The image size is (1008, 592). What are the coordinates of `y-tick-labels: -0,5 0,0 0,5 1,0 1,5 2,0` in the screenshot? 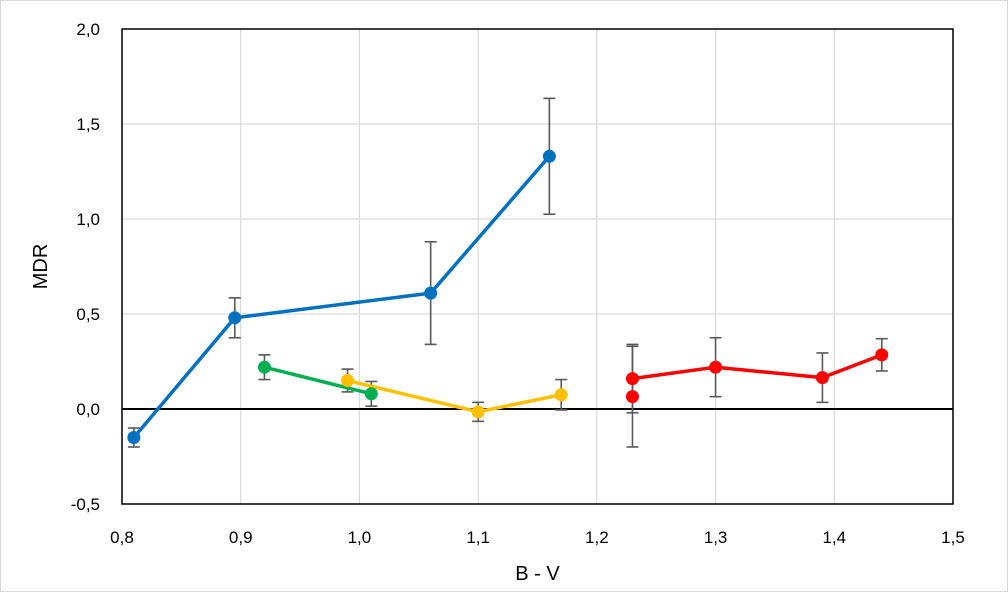 It's located at (85, 267).